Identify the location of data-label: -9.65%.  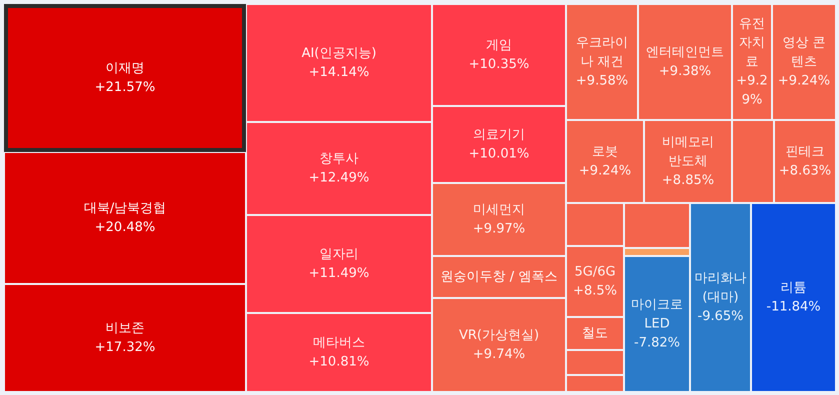
(721, 316).